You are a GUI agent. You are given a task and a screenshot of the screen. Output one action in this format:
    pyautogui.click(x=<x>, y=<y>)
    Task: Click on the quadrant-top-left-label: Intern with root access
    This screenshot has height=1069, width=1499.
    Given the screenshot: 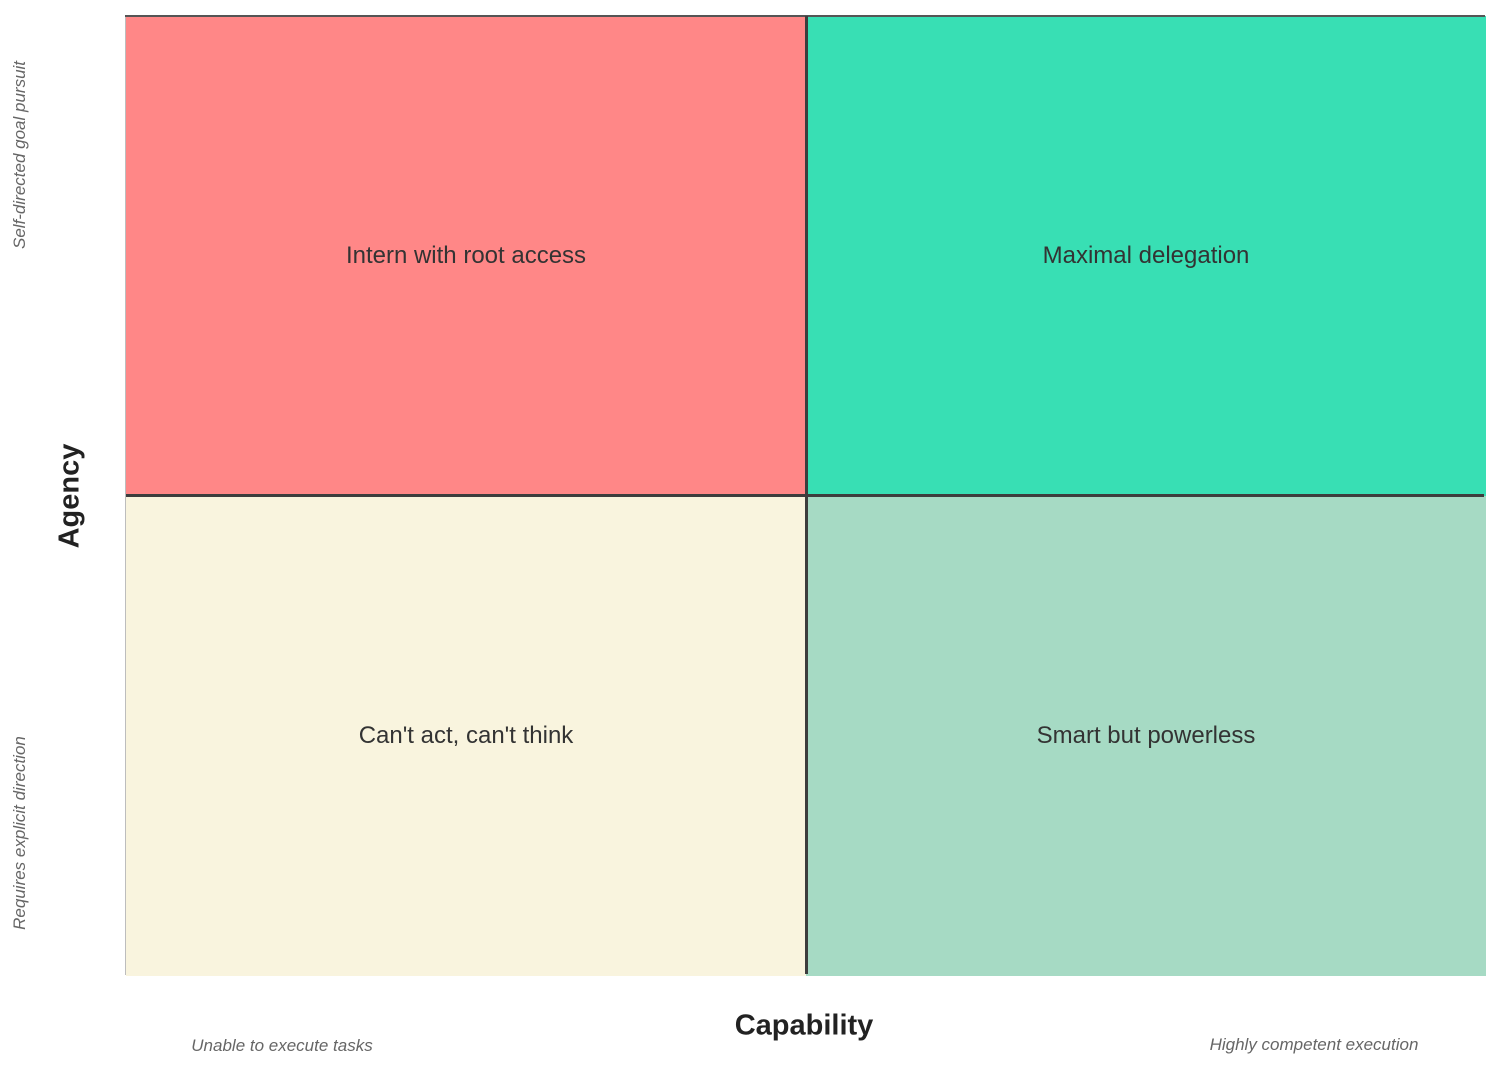 What is the action you would take?
    pyautogui.click(x=466, y=255)
    